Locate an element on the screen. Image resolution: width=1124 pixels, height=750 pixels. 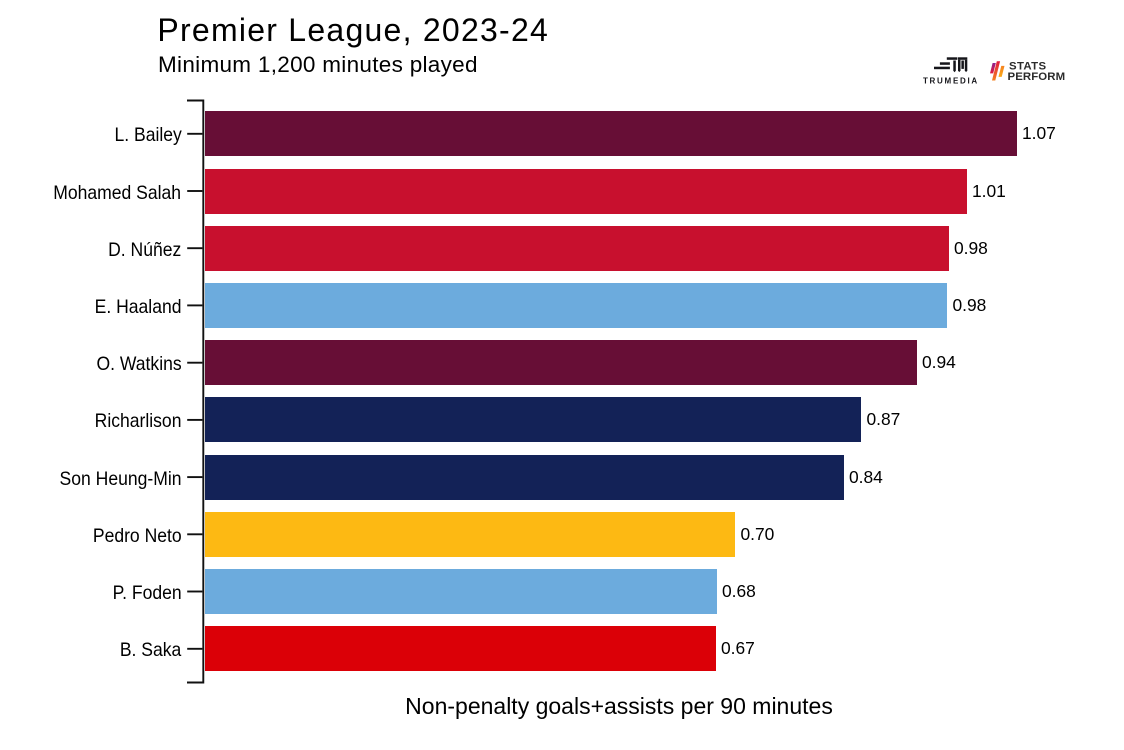
svg-text: PERFORM is located at coordinates (1037, 77).